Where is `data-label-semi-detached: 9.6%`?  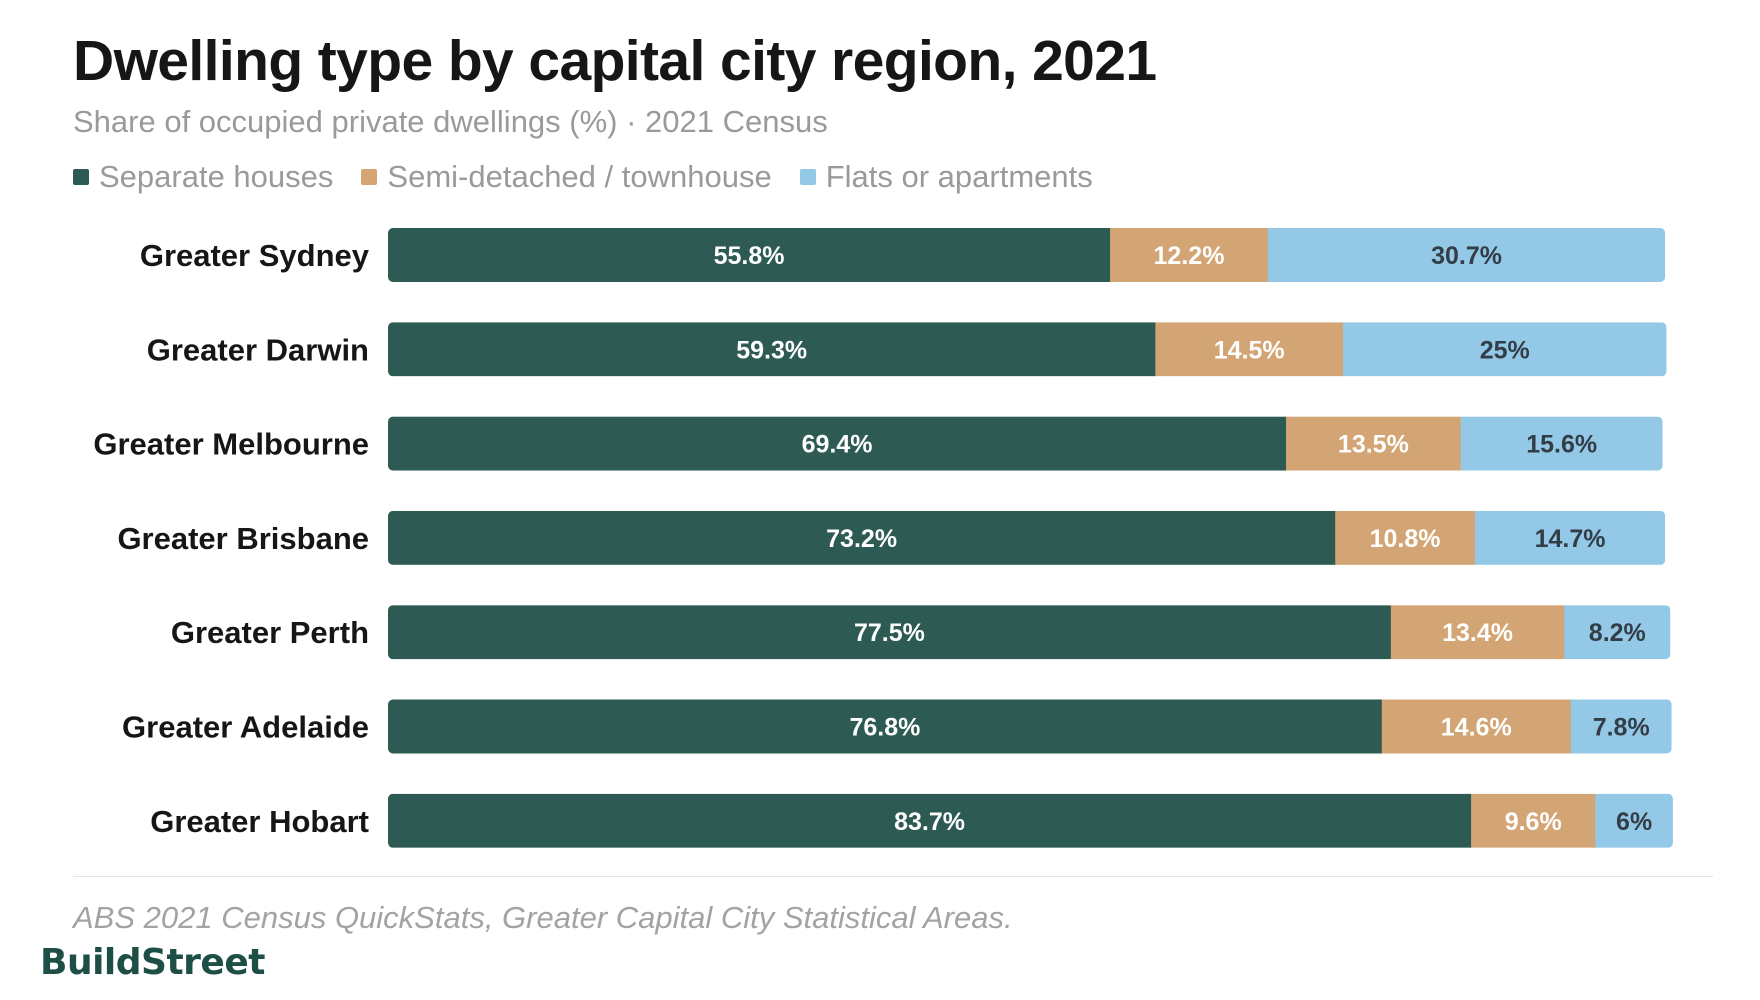 data-label-semi-detached: 9.6% is located at coordinates (1533, 822).